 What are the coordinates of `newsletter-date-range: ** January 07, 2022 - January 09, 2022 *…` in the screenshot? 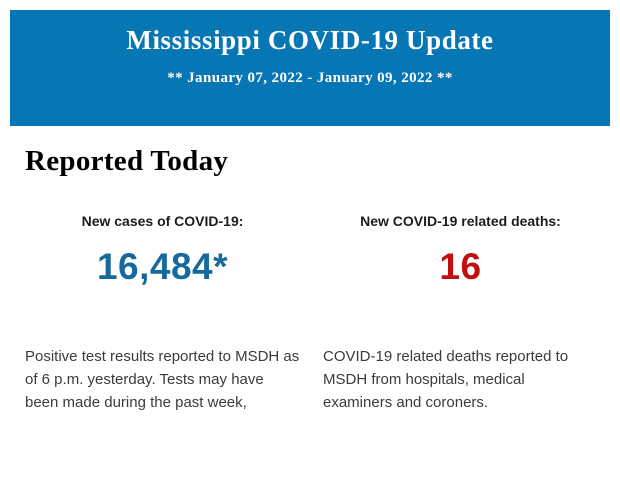 It's located at (310, 78).